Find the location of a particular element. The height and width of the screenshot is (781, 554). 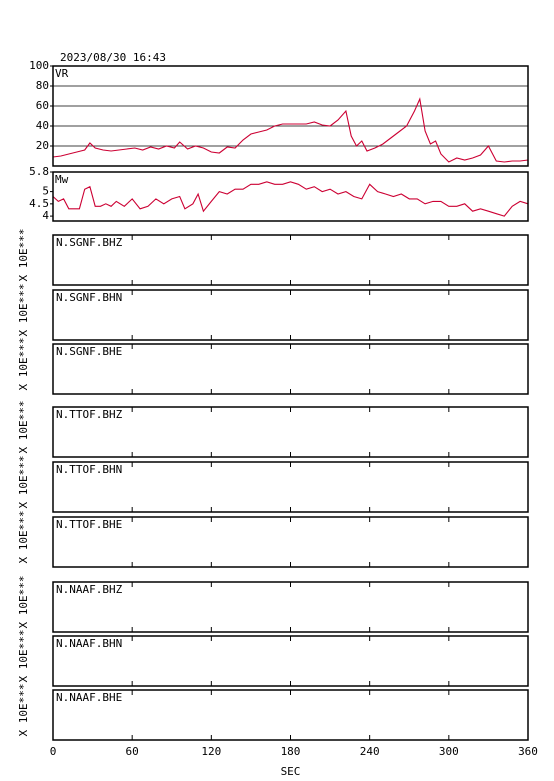

station-label: N.TTOF.BHZ is located at coordinates (89, 414).